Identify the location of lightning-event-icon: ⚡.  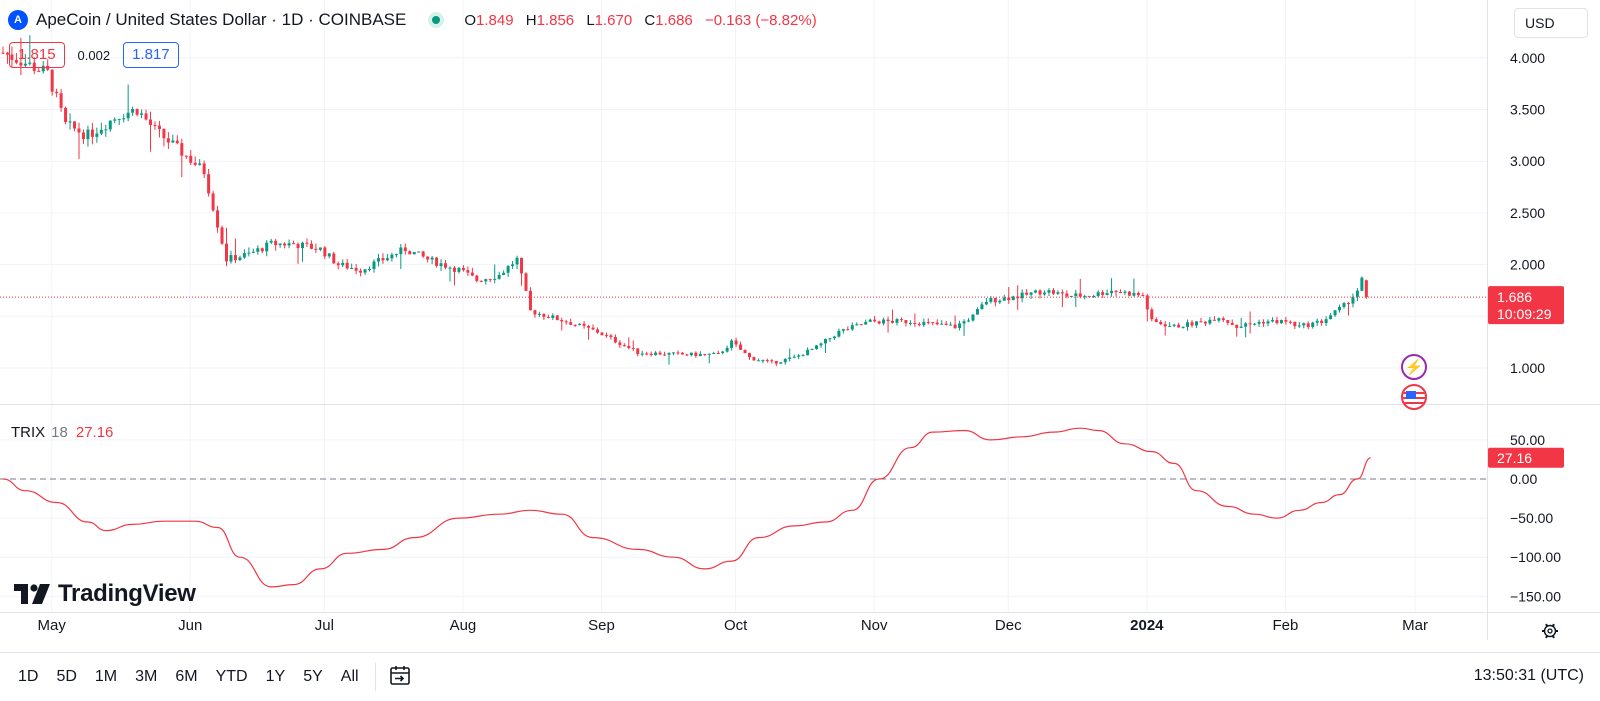
(1414, 367).